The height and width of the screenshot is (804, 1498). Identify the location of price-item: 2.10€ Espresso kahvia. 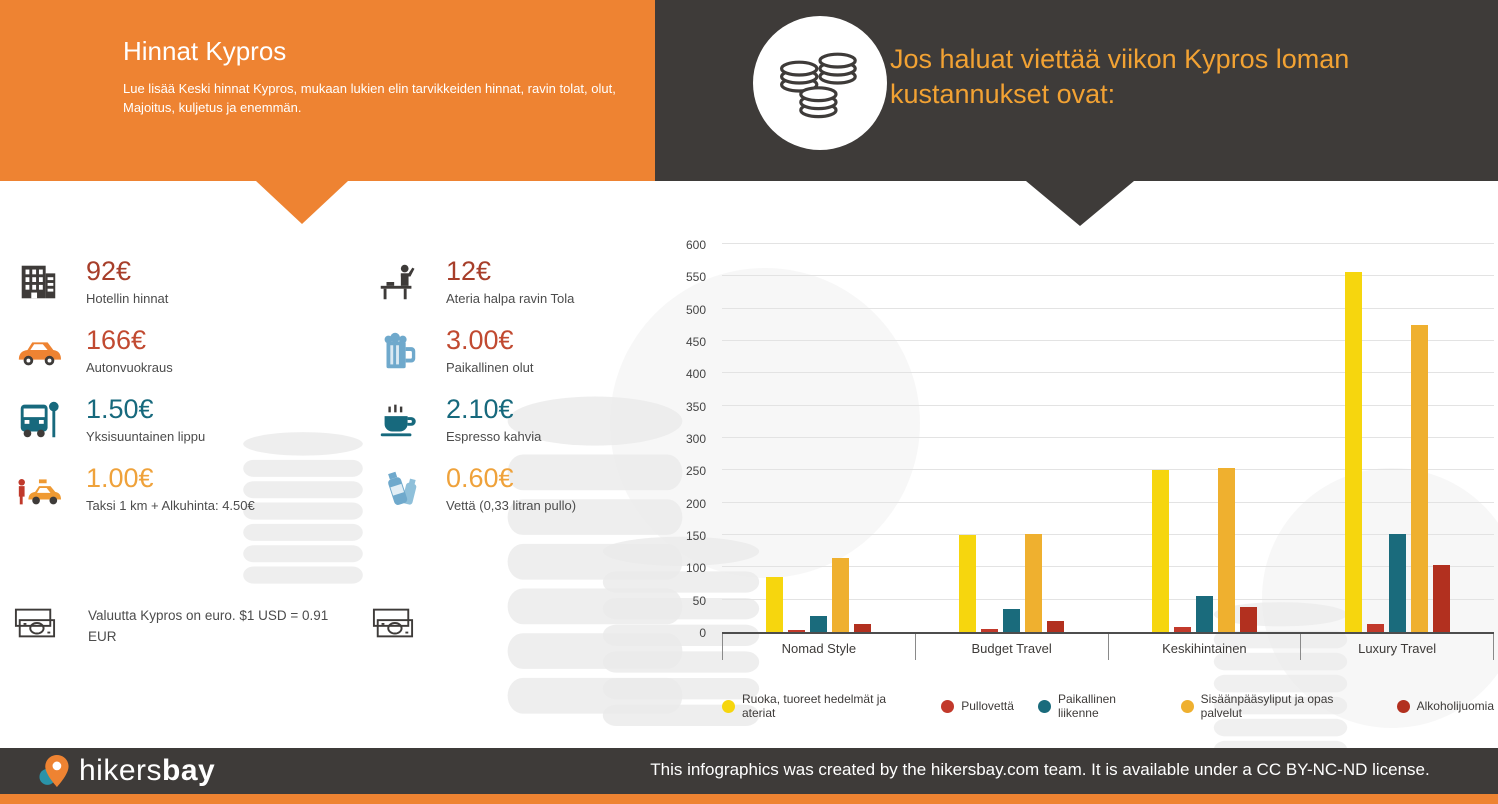
(542, 419).